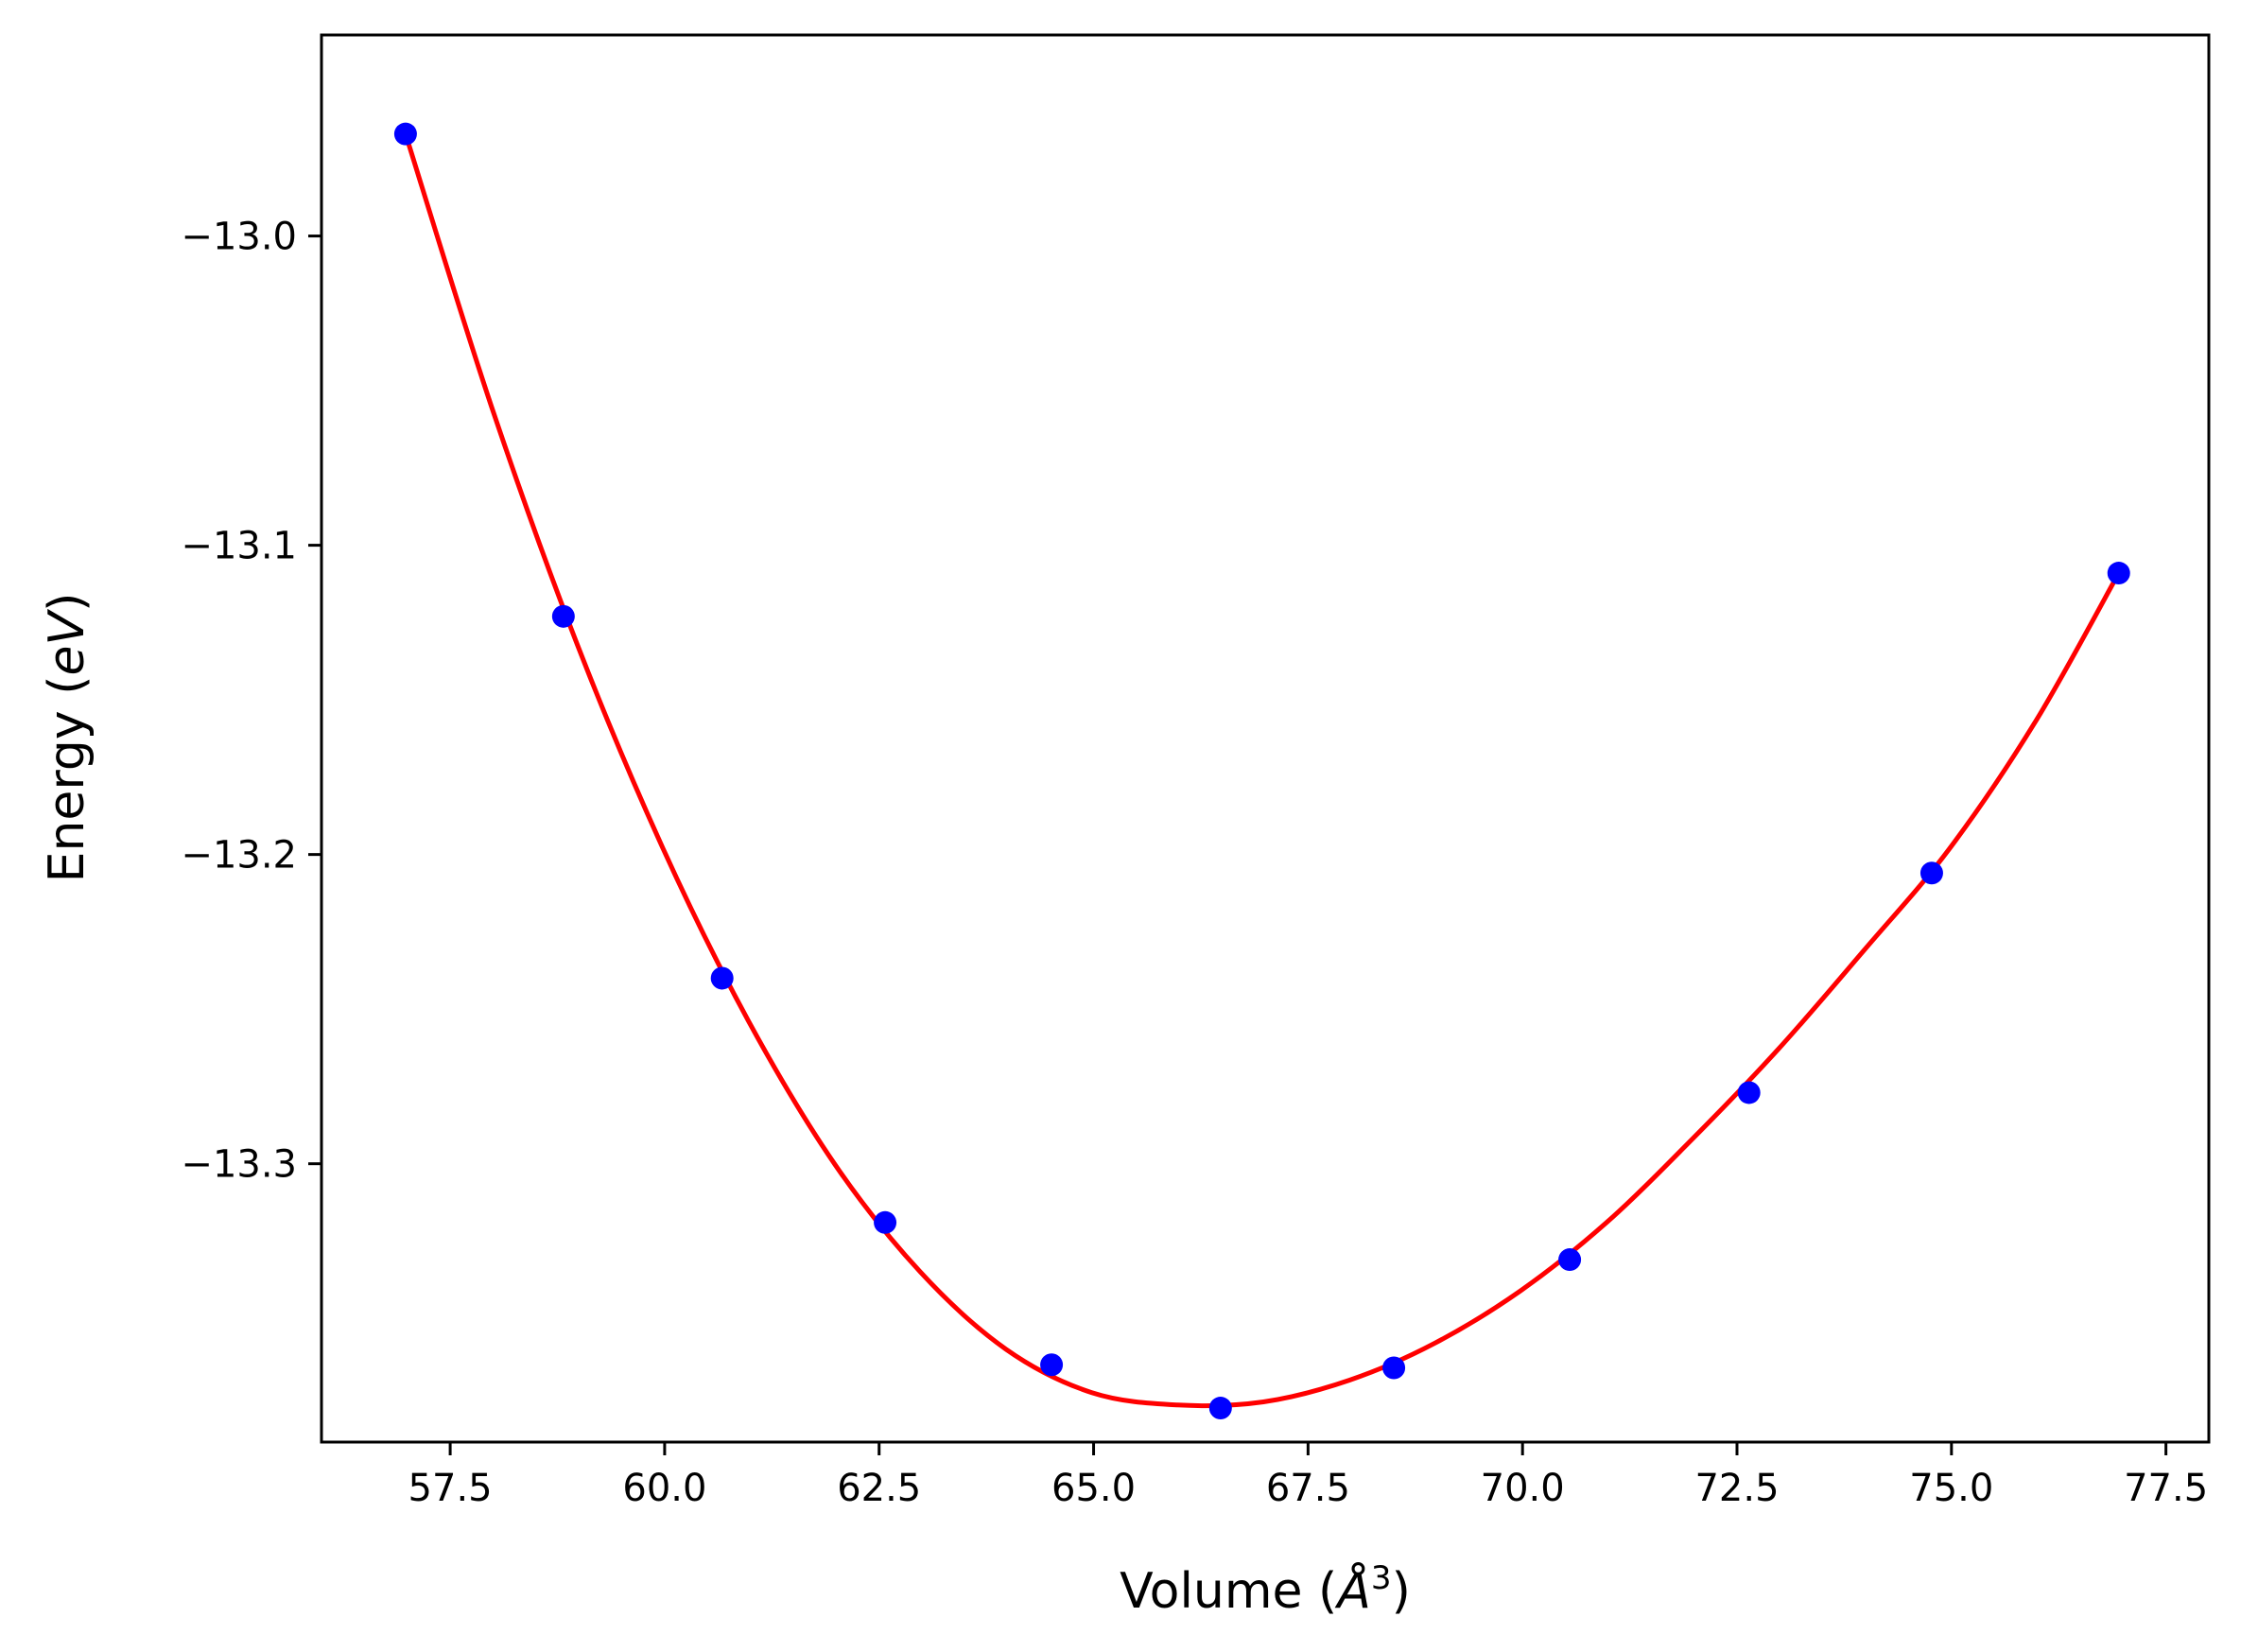  Describe the element at coordinates (1352, 1590) in the screenshot. I see `x-axis-label-angstrom: Å` at that location.